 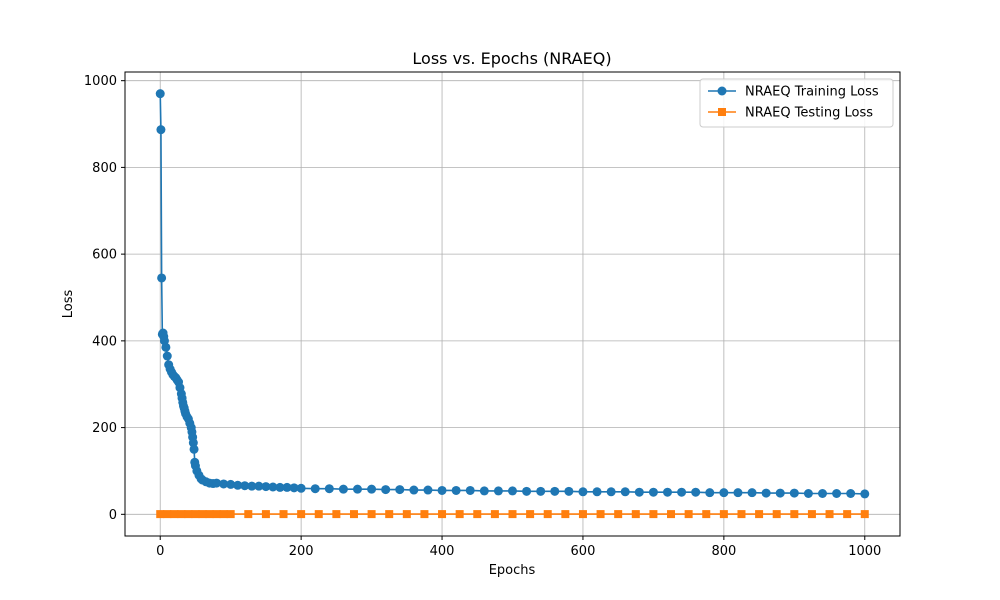 I want to click on x-tick-label: 200, so click(x=301, y=551).